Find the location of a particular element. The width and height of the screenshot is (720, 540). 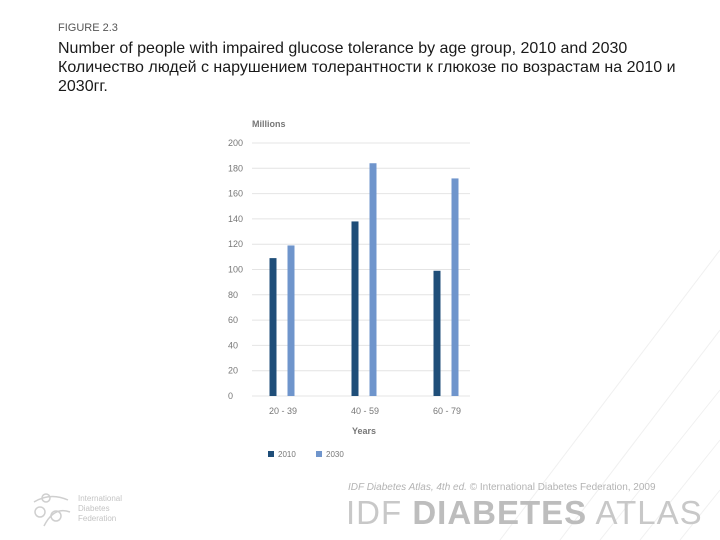

y-tick-label: 40 is located at coordinates (233, 345).